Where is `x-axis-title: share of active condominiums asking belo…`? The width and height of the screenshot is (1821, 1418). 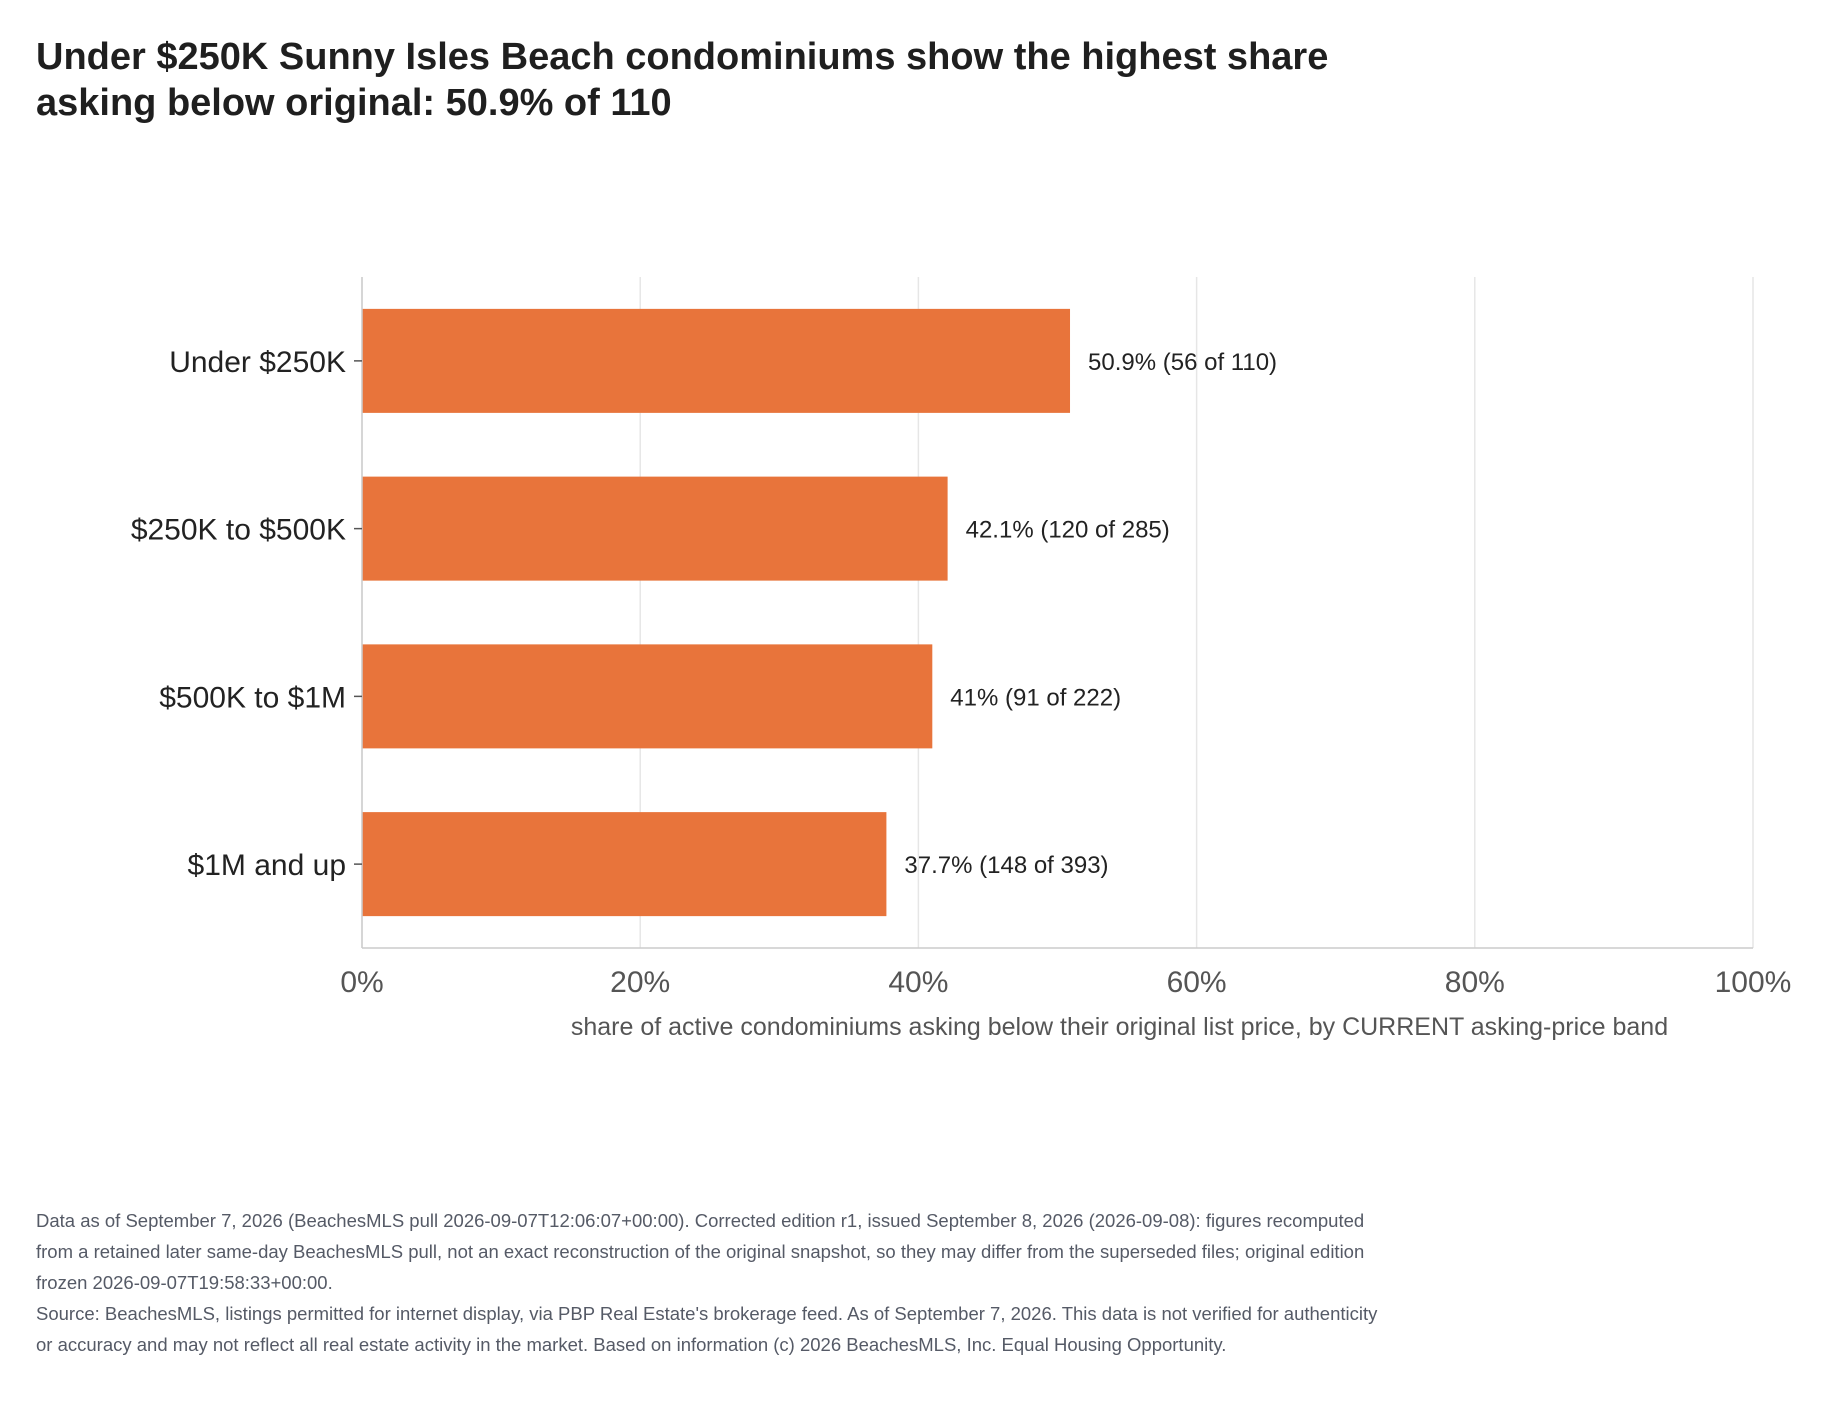
x-axis-title: share of active condominiums asking belo… is located at coordinates (1119, 1027).